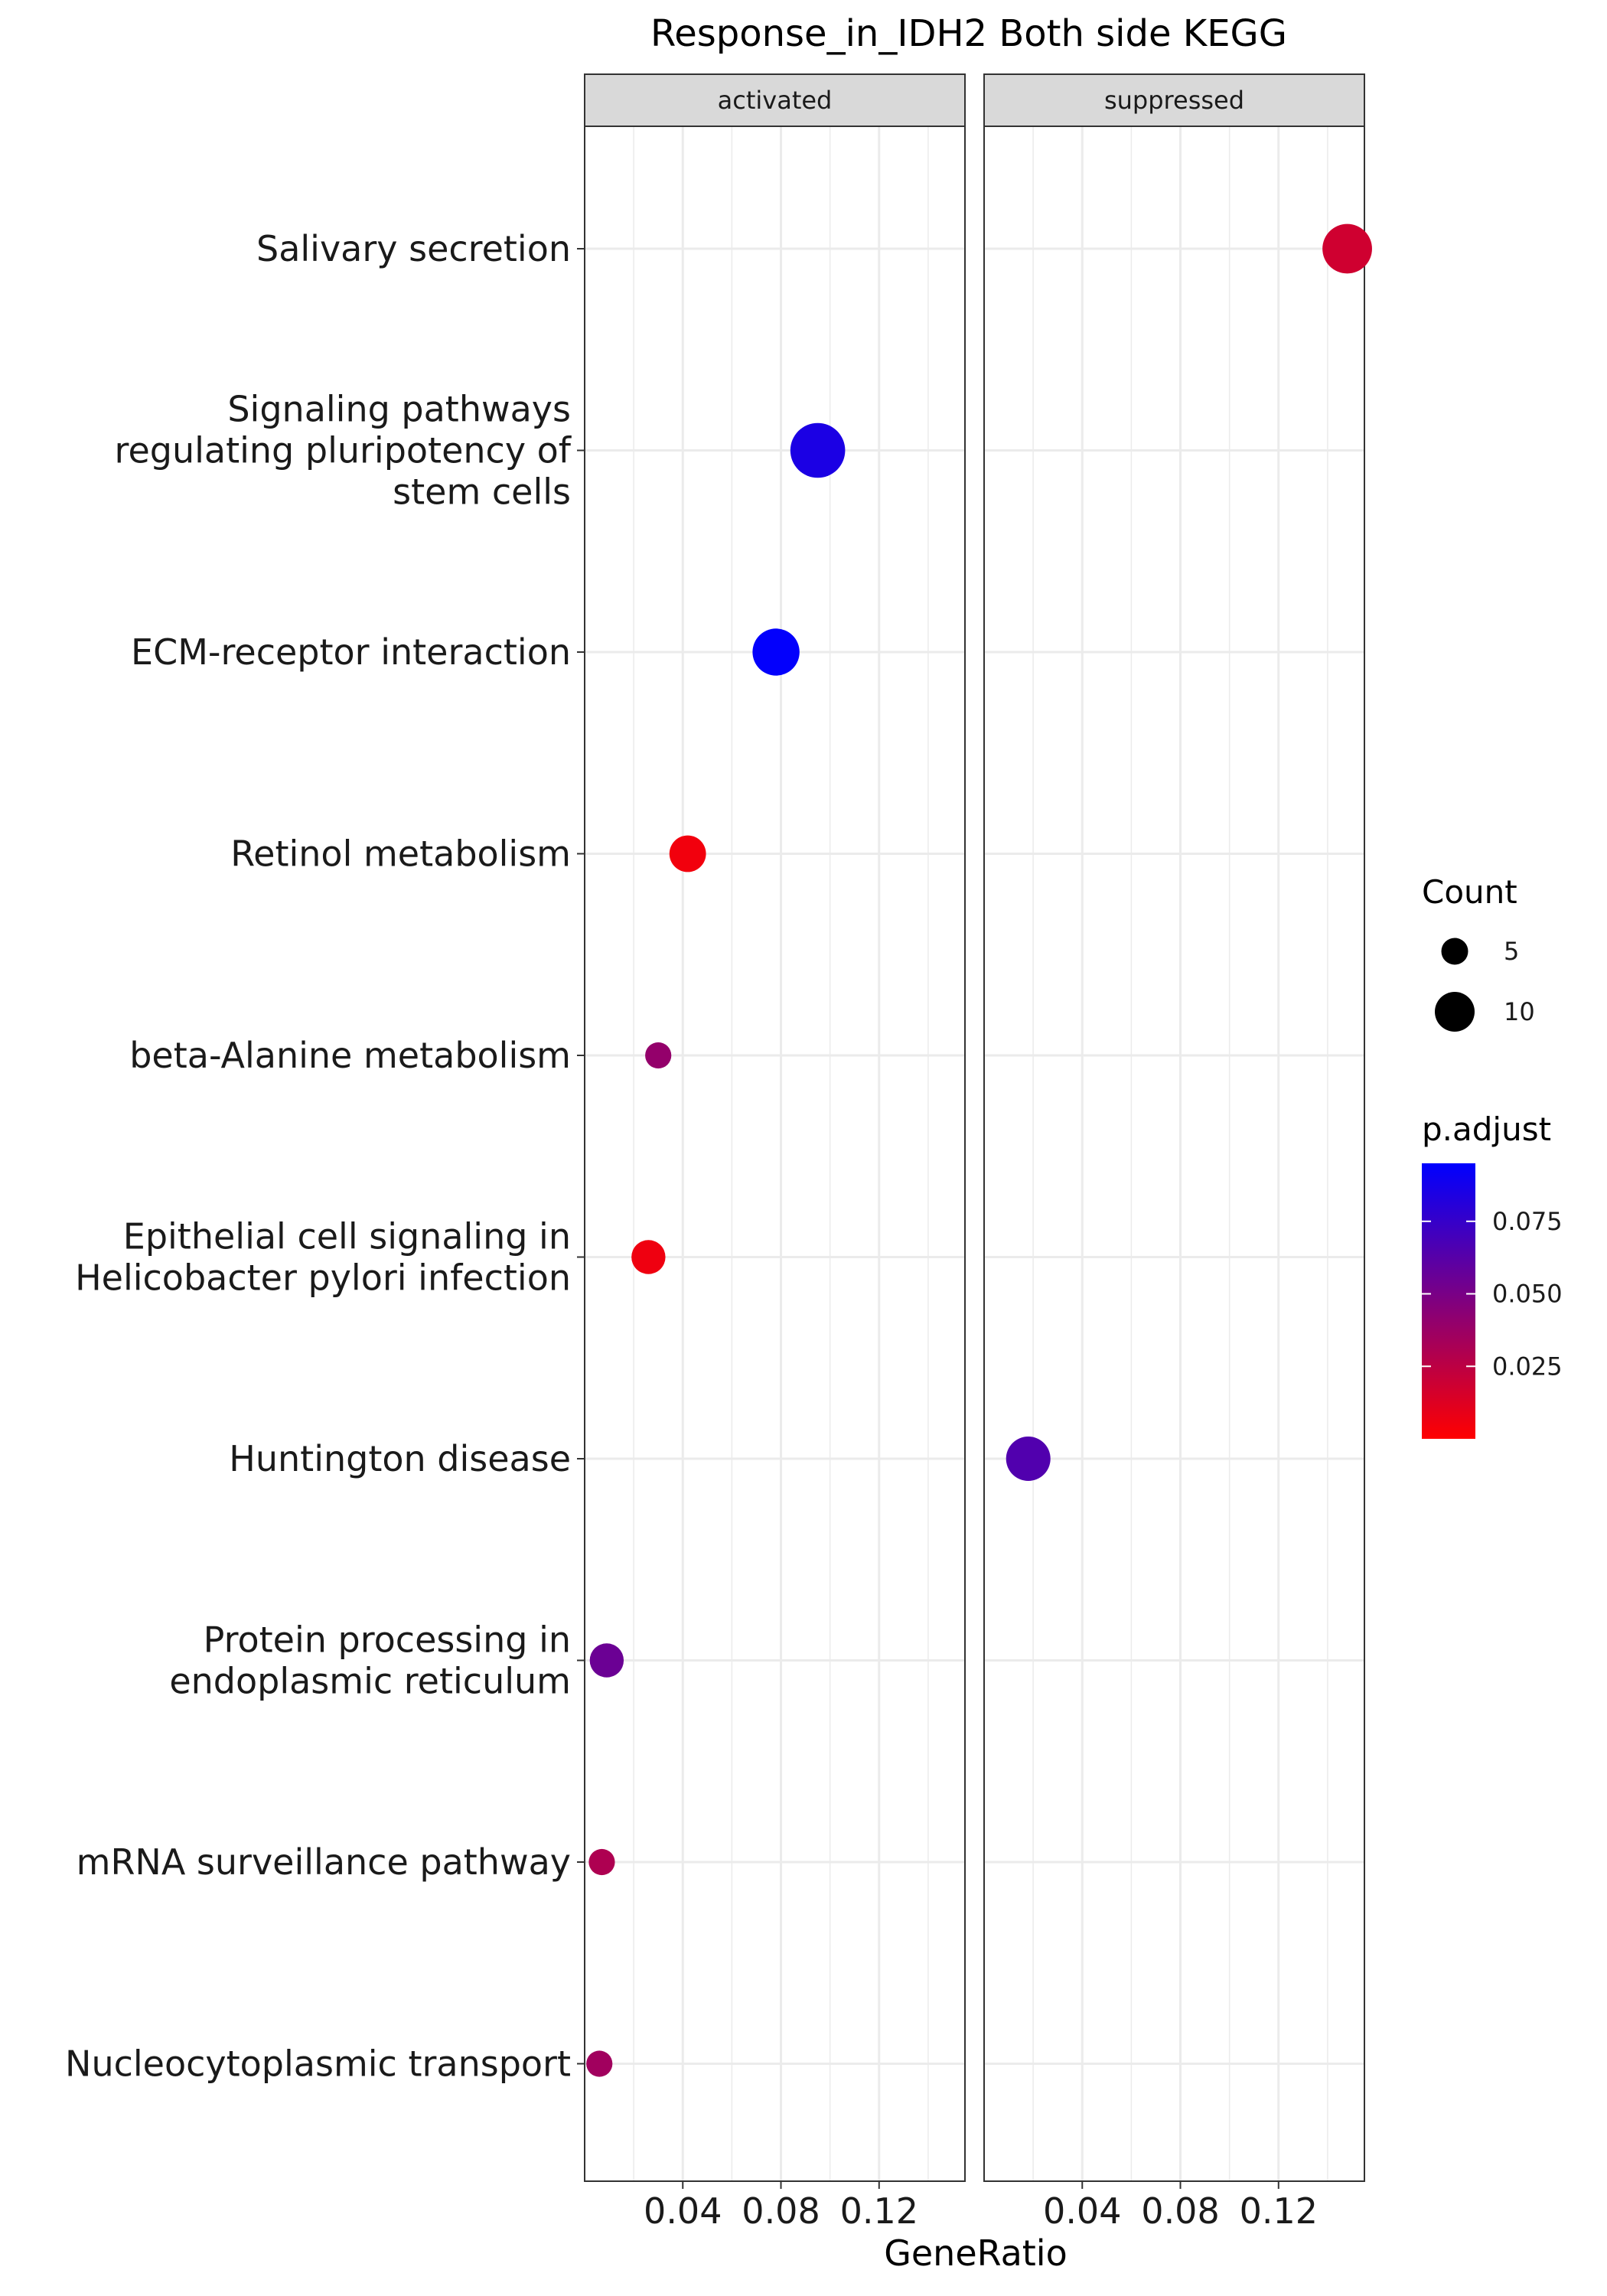 The image size is (1607, 2296). I want to click on y-tick-label: Huntington disease, so click(400, 1458).